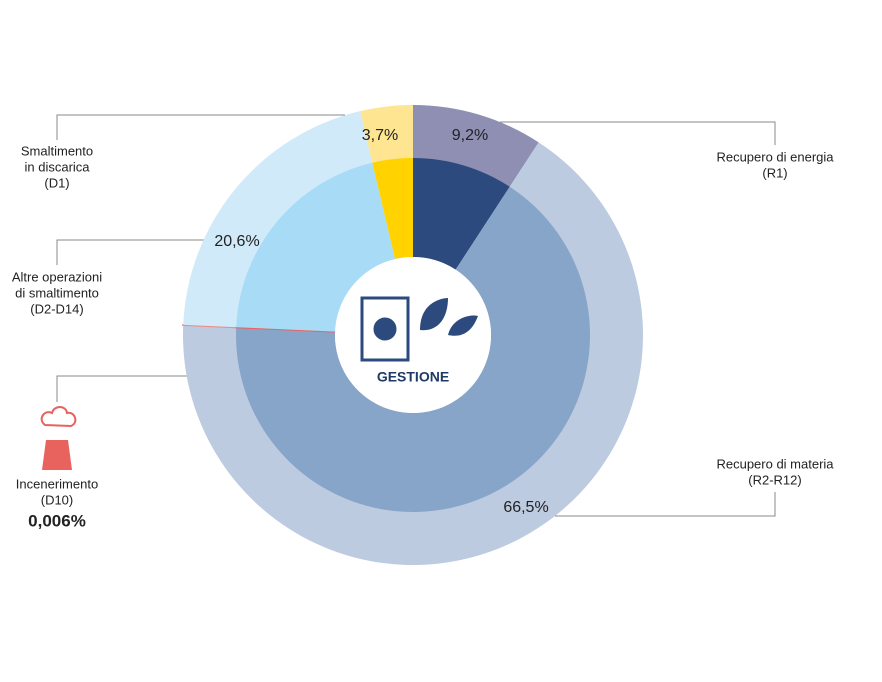 The image size is (882, 682). Describe the element at coordinates (236, 241) in the screenshot. I see `value-label: 20,6%` at that location.